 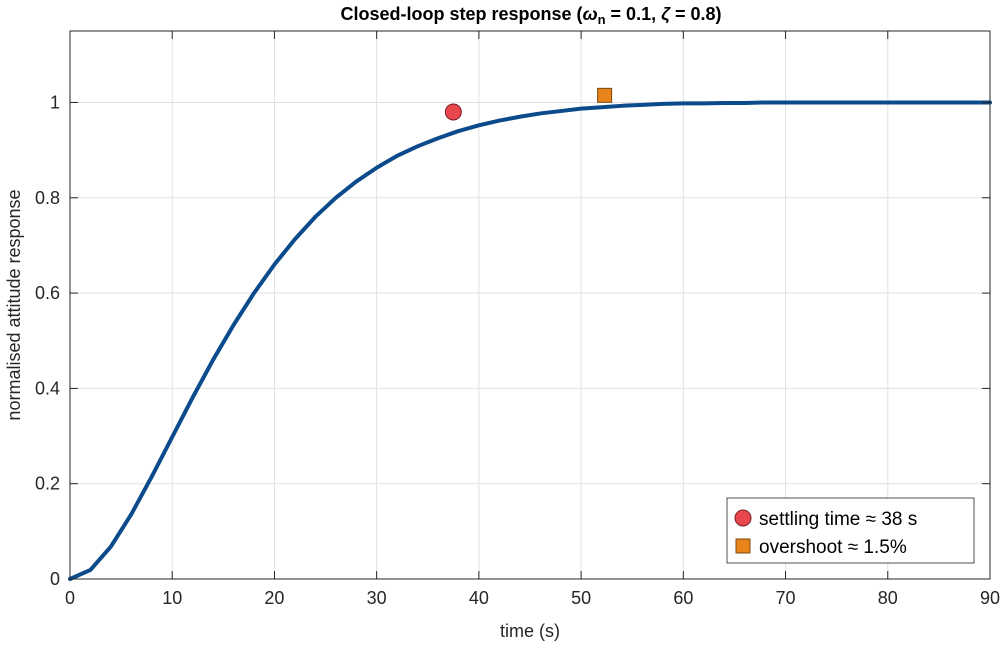 What do you see at coordinates (888, 598) in the screenshot?
I see `x-tick-label: 80` at bounding box center [888, 598].